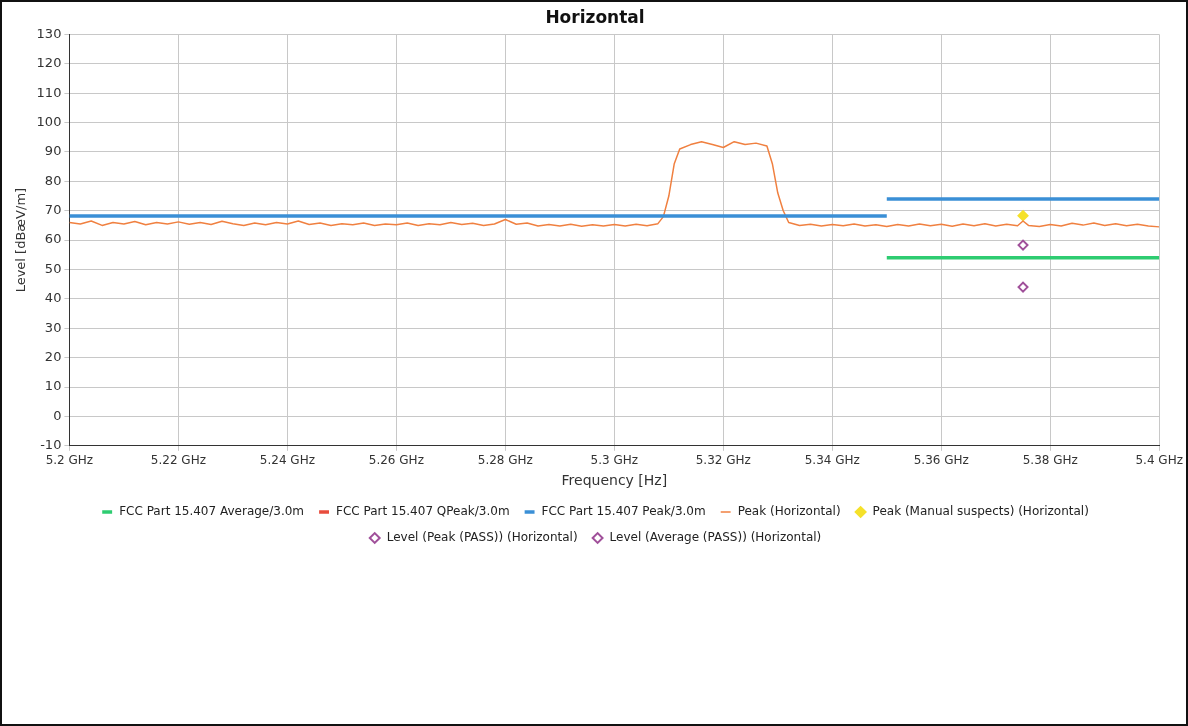 The width and height of the screenshot is (1188, 726). Describe the element at coordinates (287, 460) in the screenshot. I see `x-tick-label: 5.24 GHz` at that location.